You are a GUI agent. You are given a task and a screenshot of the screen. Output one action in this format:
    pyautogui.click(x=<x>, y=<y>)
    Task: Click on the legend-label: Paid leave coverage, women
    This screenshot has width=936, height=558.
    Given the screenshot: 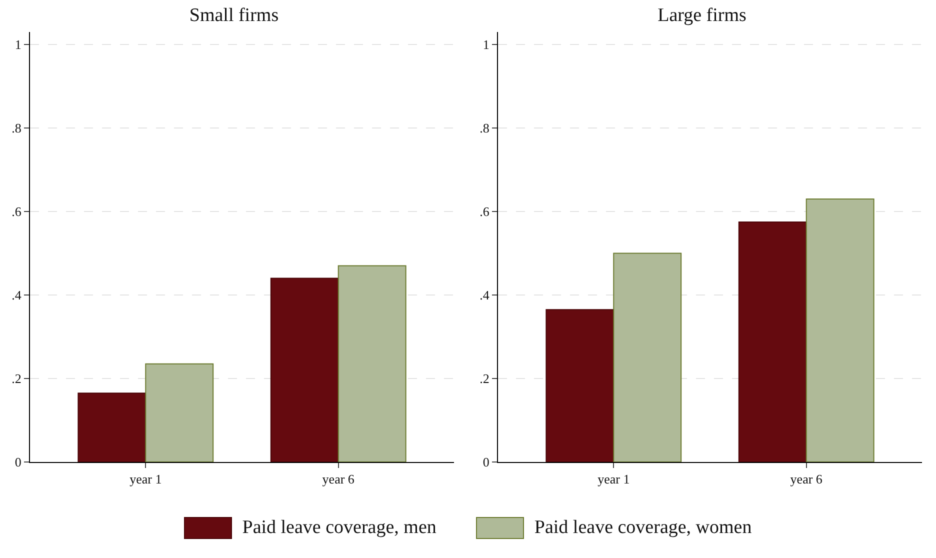 What is the action you would take?
    pyautogui.click(x=643, y=528)
    